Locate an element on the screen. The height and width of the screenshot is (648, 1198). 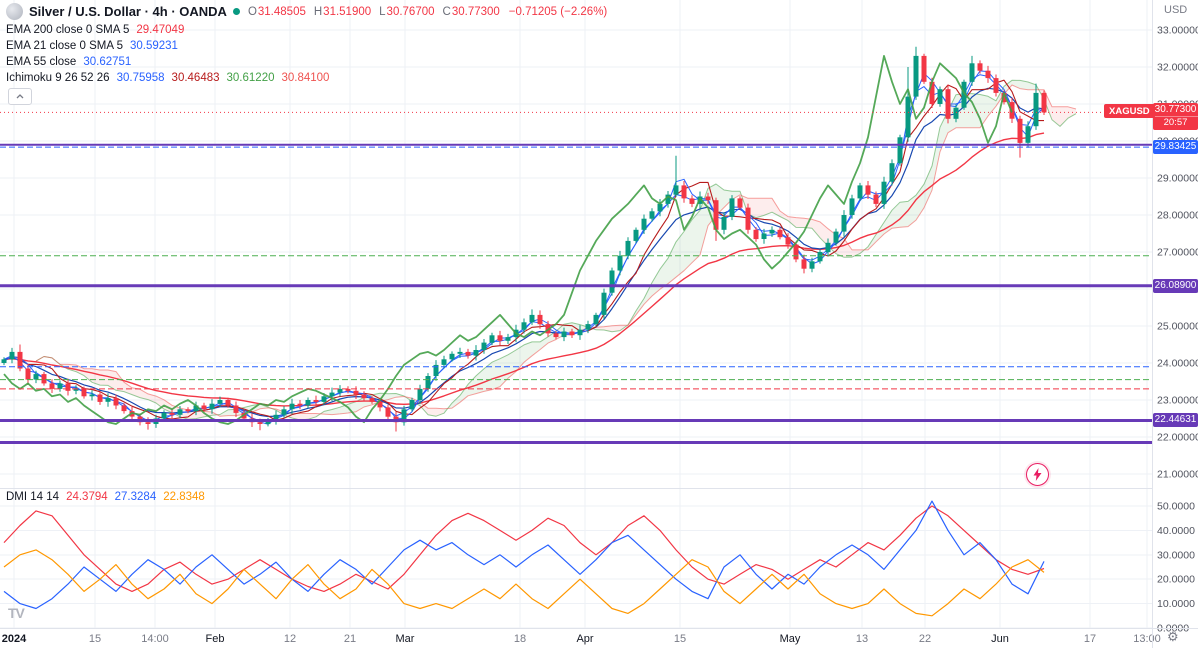
time-axis-label: 12 is located at coordinates (290, 639).